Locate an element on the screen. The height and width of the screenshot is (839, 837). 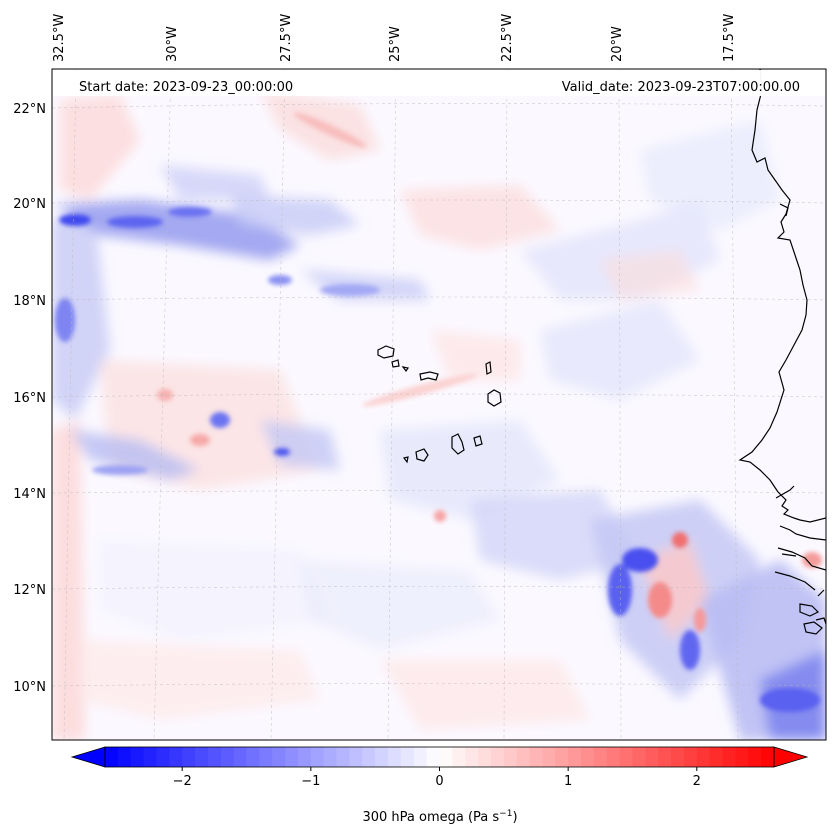
lon-label: 22.5°W is located at coordinates (507, 38).